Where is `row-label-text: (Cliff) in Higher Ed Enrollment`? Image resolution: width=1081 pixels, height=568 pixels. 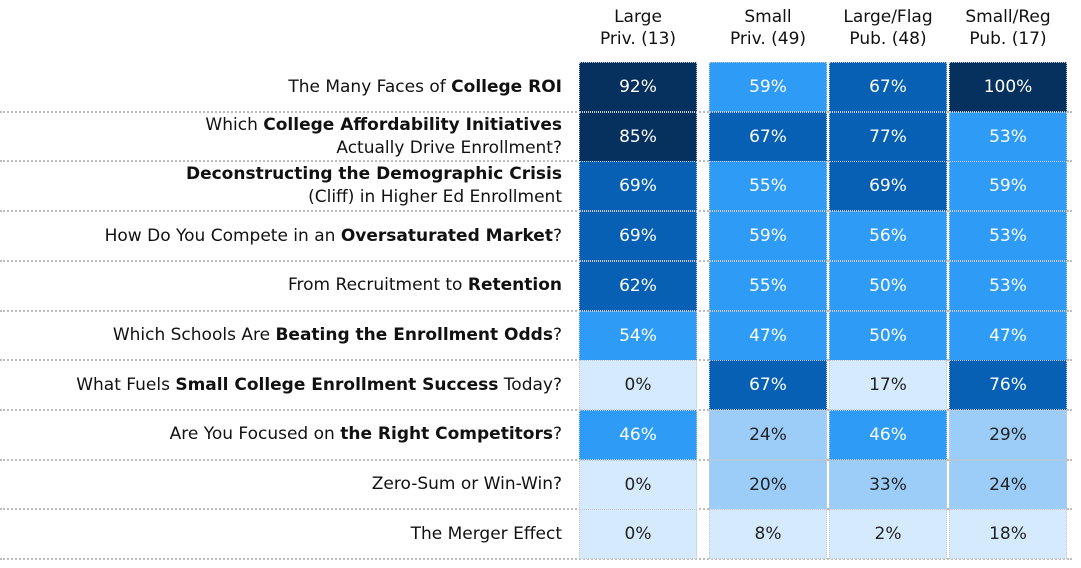 row-label-text: (Cliff) in Higher Ed Enrollment is located at coordinates (435, 197).